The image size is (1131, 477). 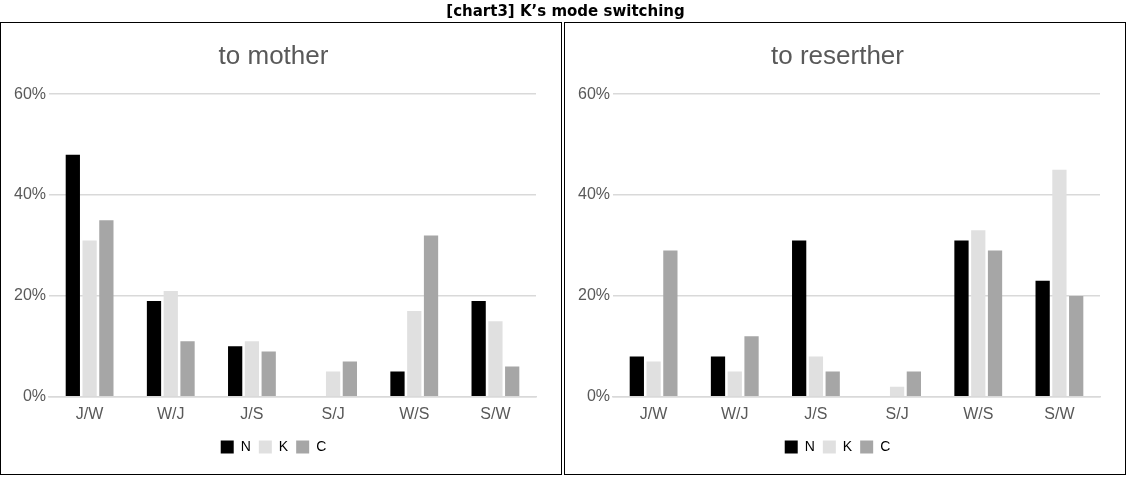 What do you see at coordinates (273, 54) in the screenshot?
I see `chart-title: to mother` at bounding box center [273, 54].